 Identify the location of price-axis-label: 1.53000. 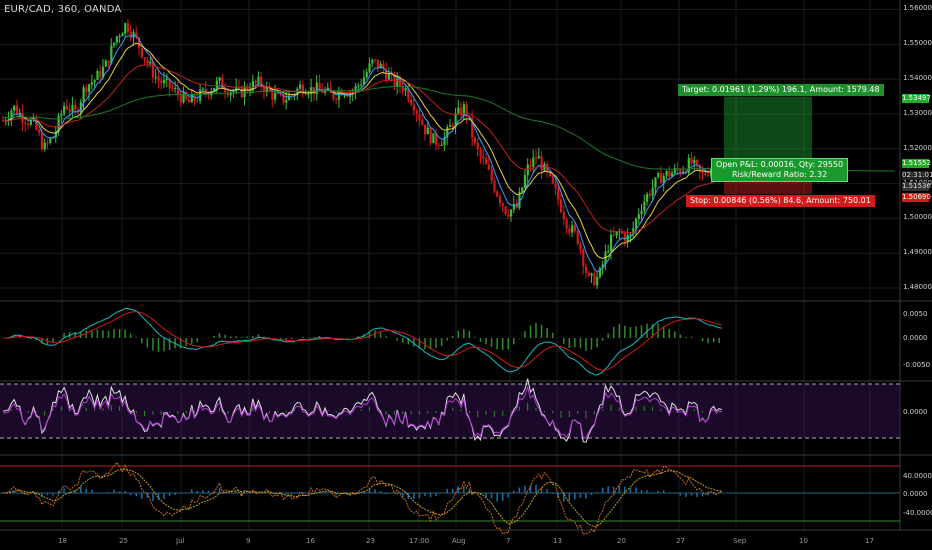
(917, 112).